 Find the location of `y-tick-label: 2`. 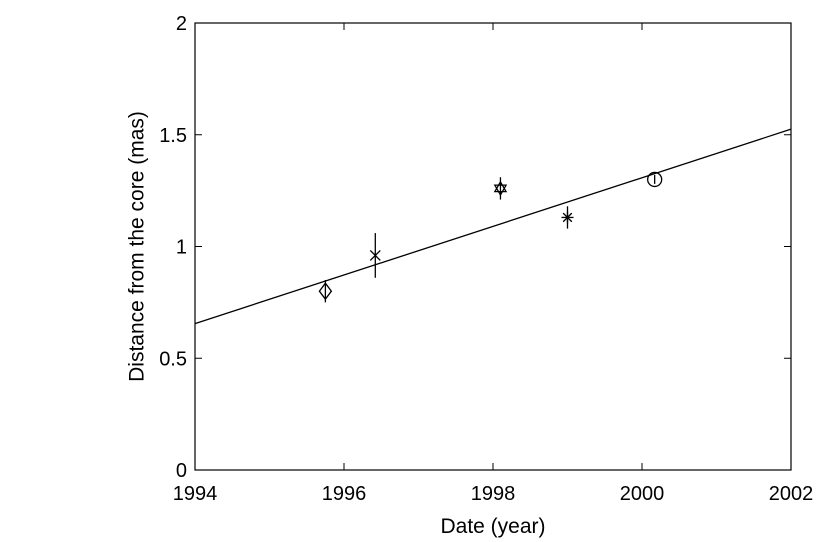

y-tick-label: 2 is located at coordinates (181, 24).